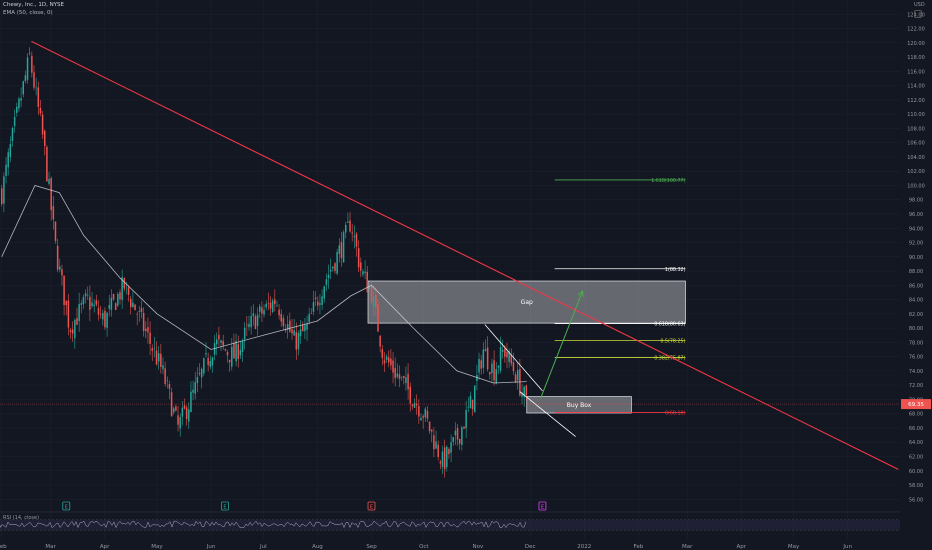  Describe the element at coordinates (34, 5) in the screenshot. I see `symbol-legend: Chewy, Inc., 1D, NYSE` at that location.